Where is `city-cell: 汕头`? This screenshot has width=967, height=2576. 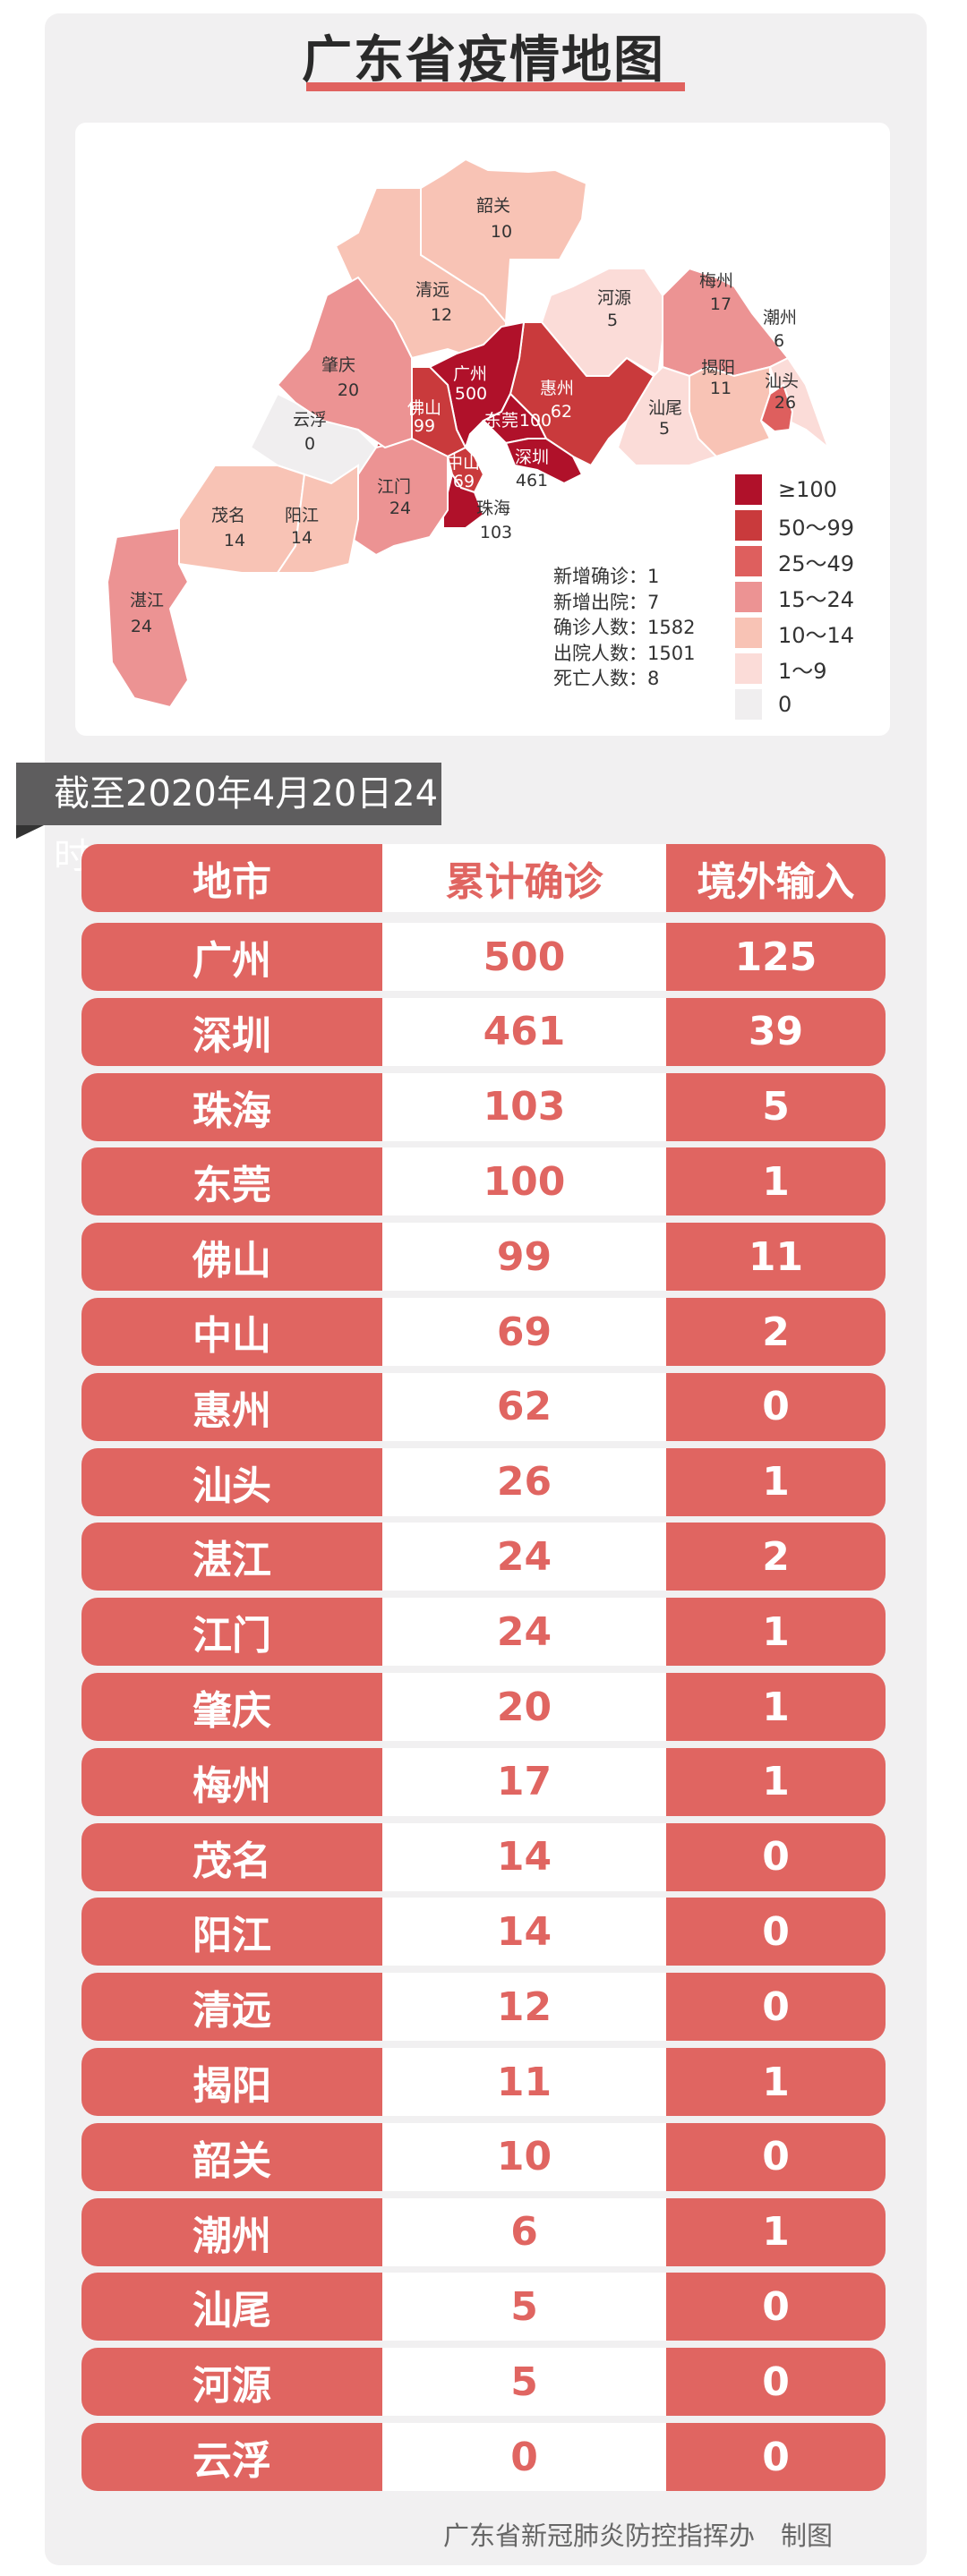
city-cell: 汕头 is located at coordinates (231, 1481).